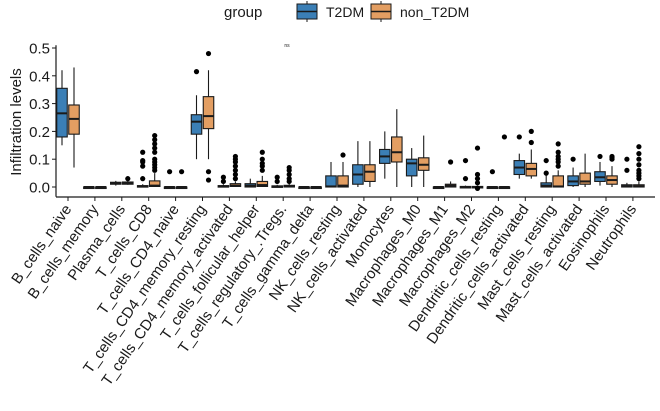  I want to click on box-macrophages-m0, so click(411, 167).